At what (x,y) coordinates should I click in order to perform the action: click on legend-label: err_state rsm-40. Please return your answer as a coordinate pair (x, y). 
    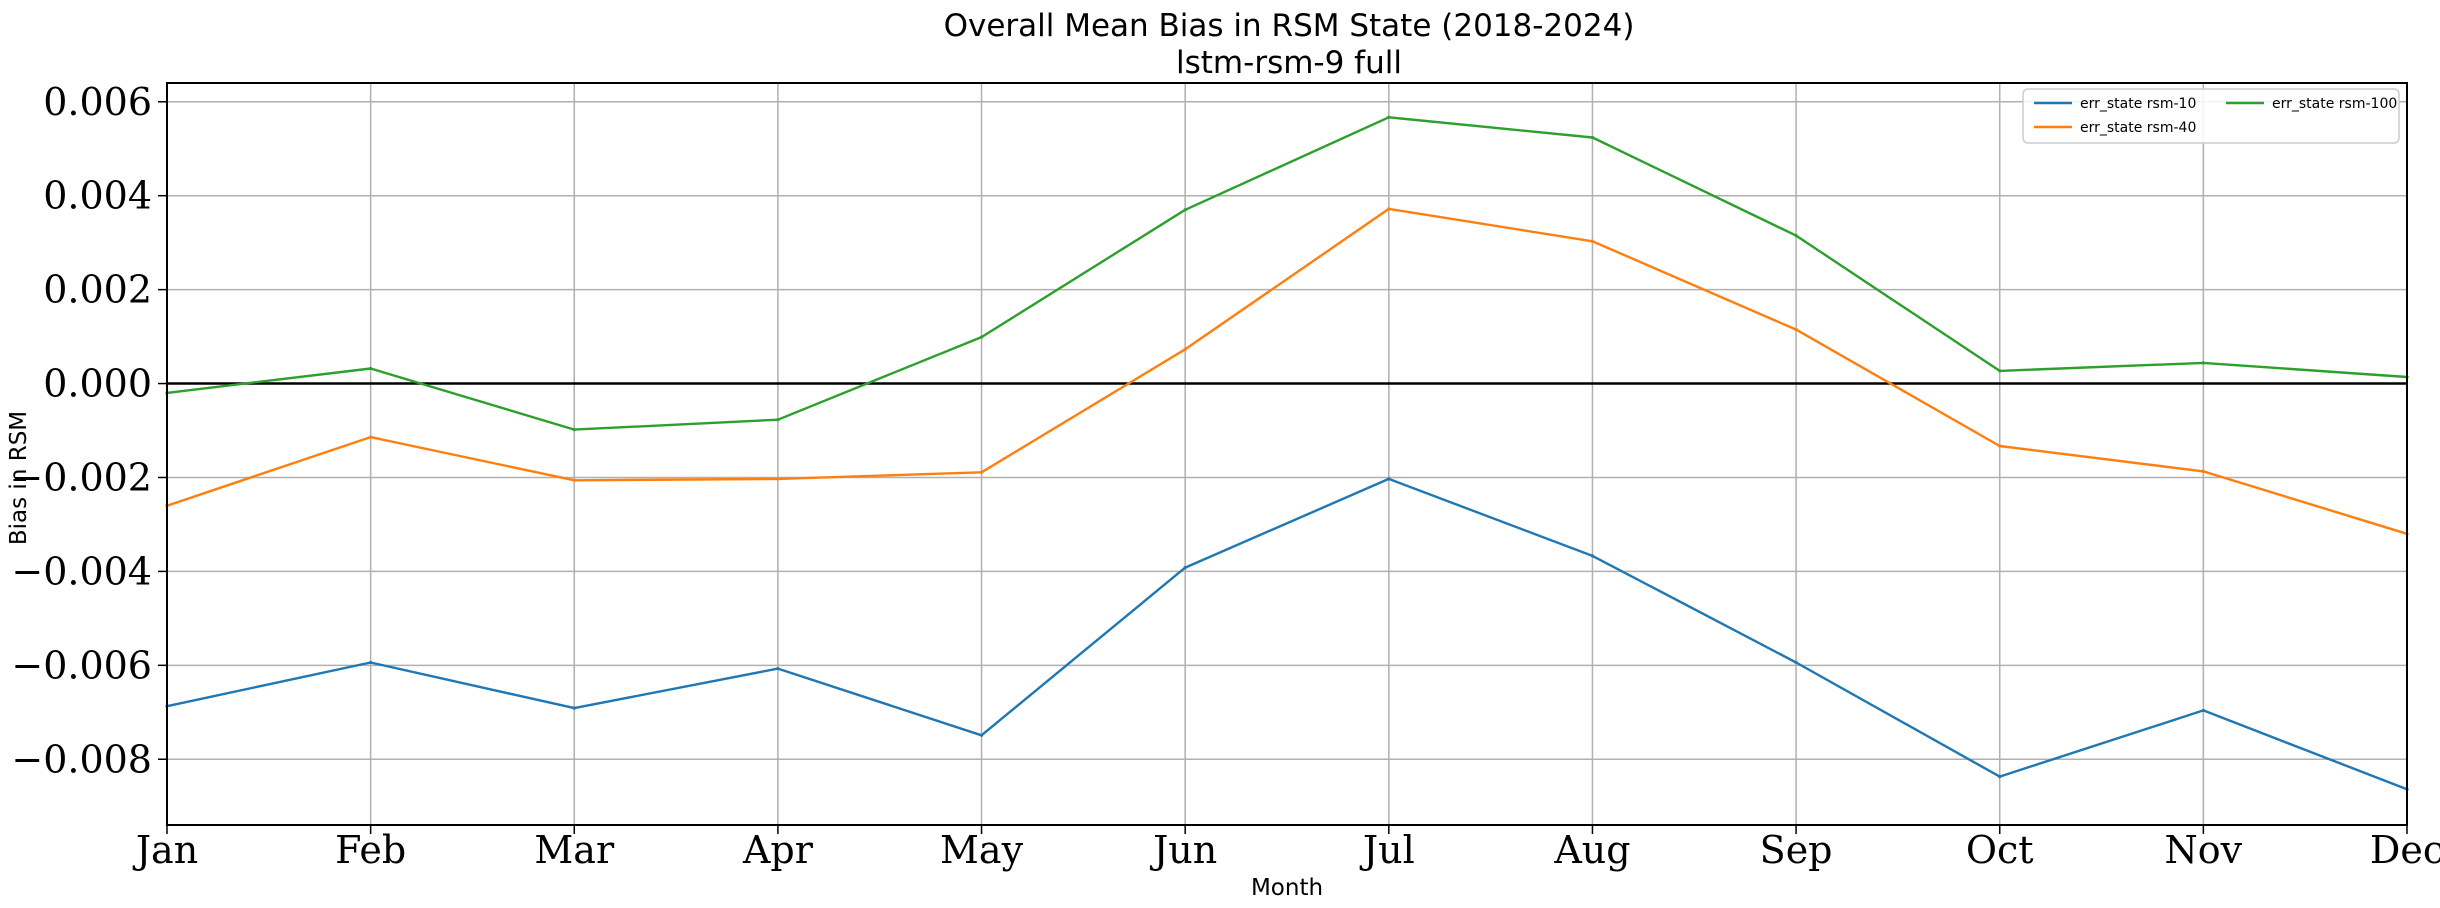
    Looking at the image, I should click on (2138, 128).